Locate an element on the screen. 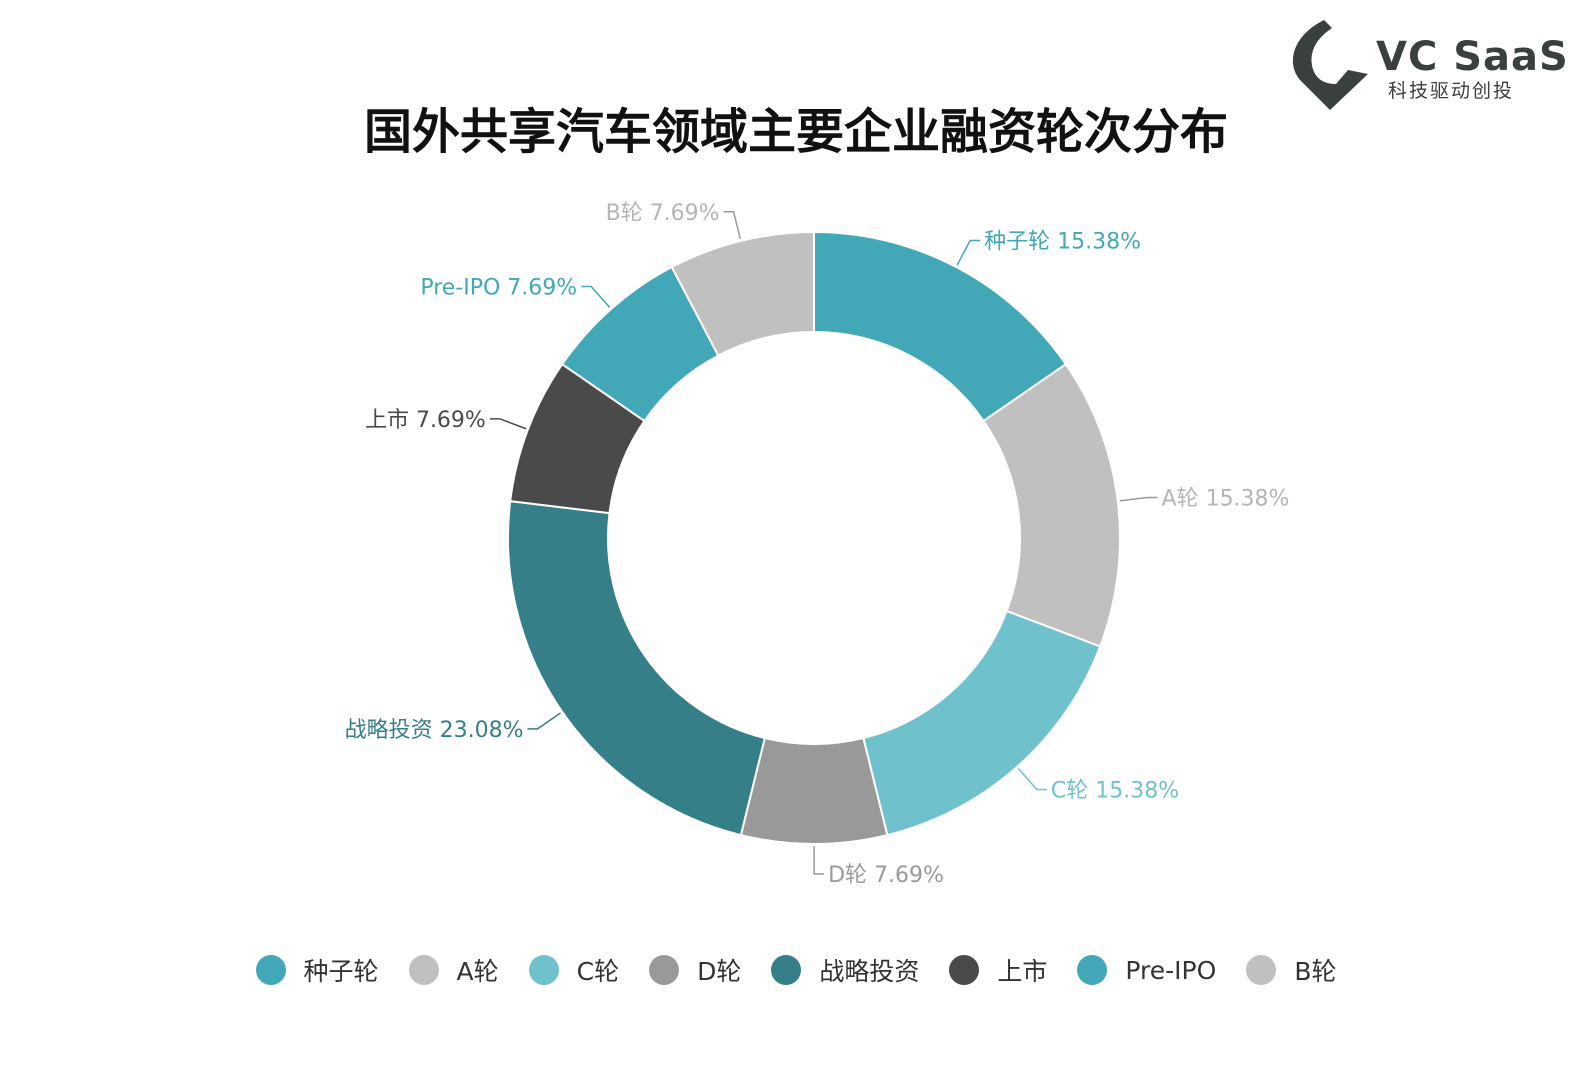  data-label-1: A轮 15.38% is located at coordinates (1226, 498).